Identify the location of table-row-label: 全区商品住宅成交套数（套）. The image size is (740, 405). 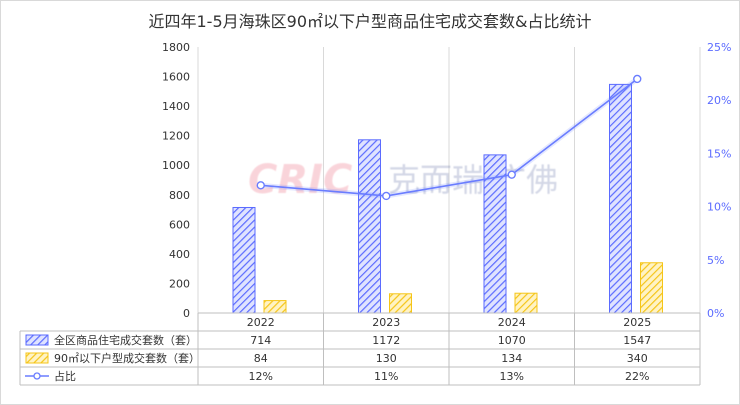
(125, 340).